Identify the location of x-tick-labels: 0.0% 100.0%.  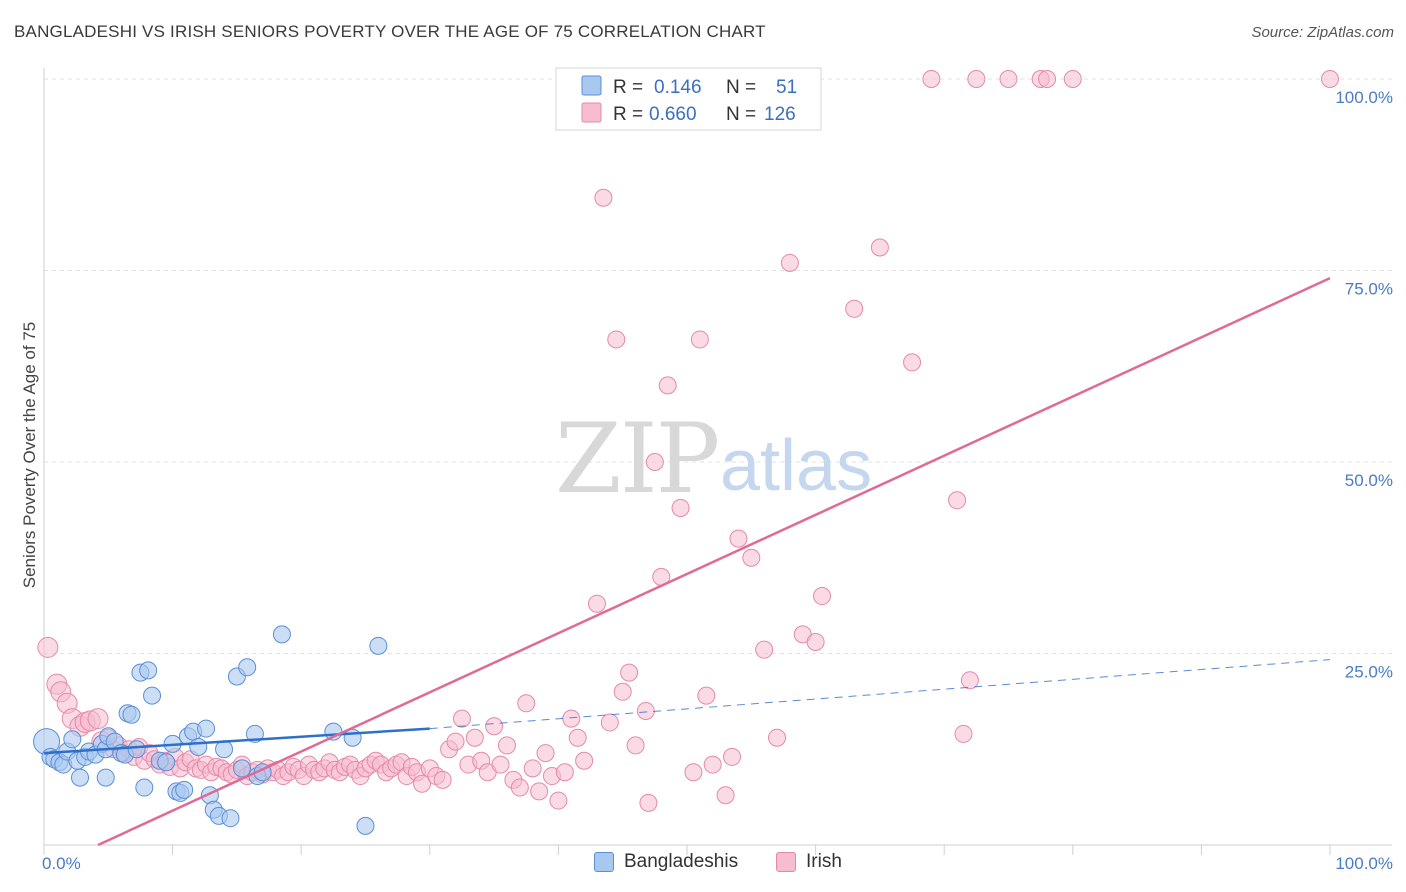
(717, 863).